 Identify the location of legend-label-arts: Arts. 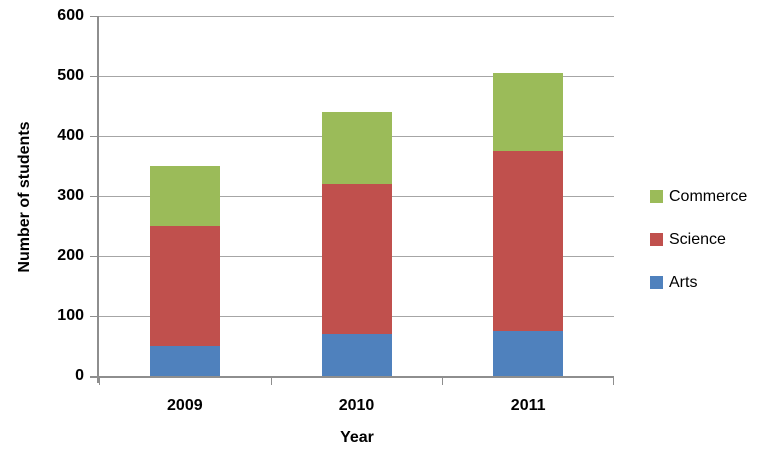
(683, 282).